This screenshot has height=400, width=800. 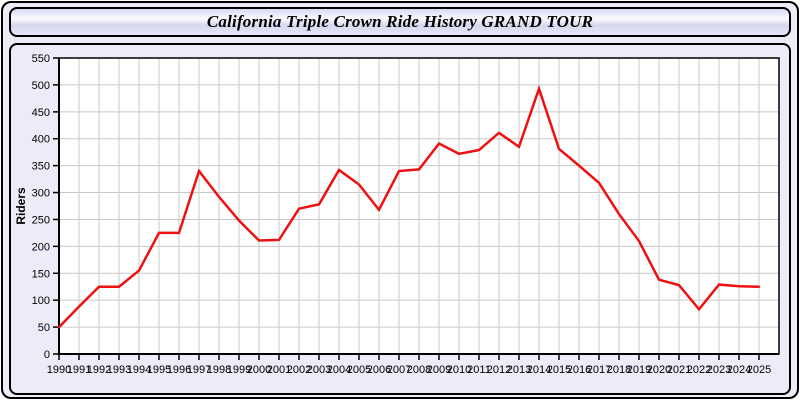 What do you see at coordinates (539, 370) in the screenshot?
I see `x-tick-label: 2014` at bounding box center [539, 370].